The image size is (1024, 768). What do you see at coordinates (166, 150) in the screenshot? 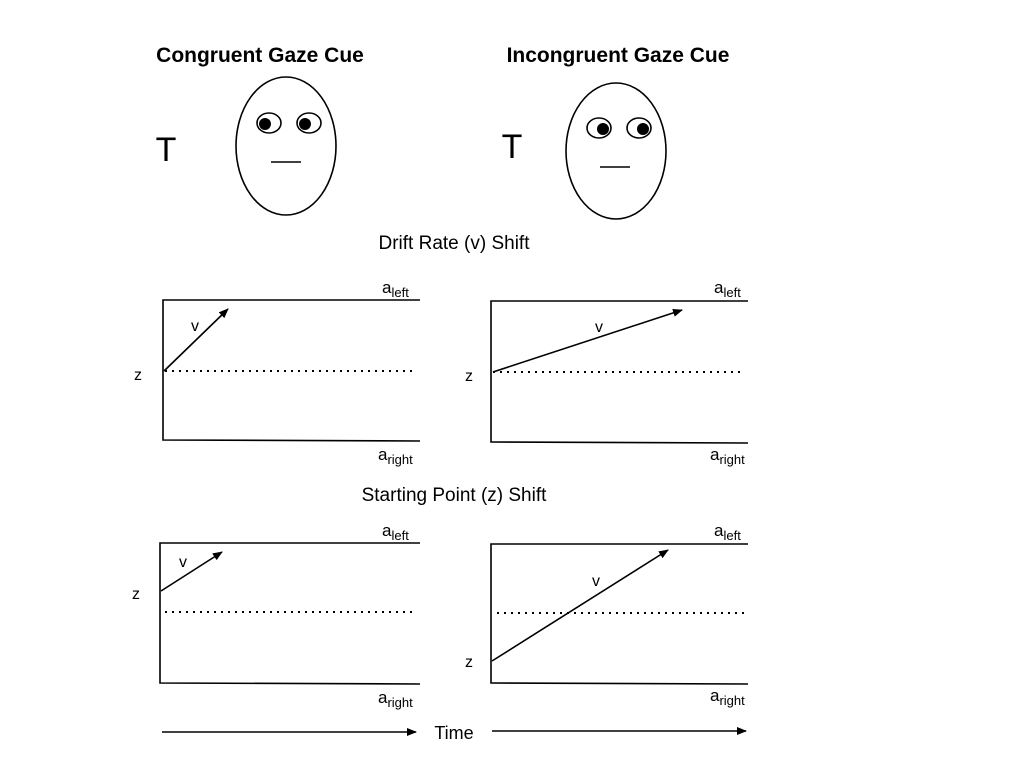
I see `congruent-target-letter: T` at bounding box center [166, 150].